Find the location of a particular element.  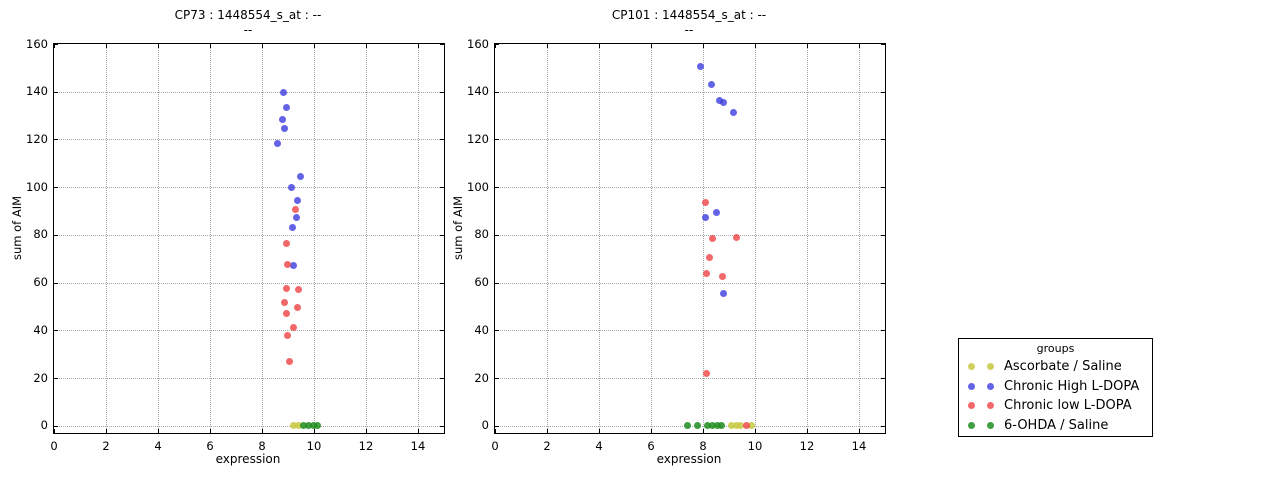

y-tick-label: 80 is located at coordinates (481, 234).